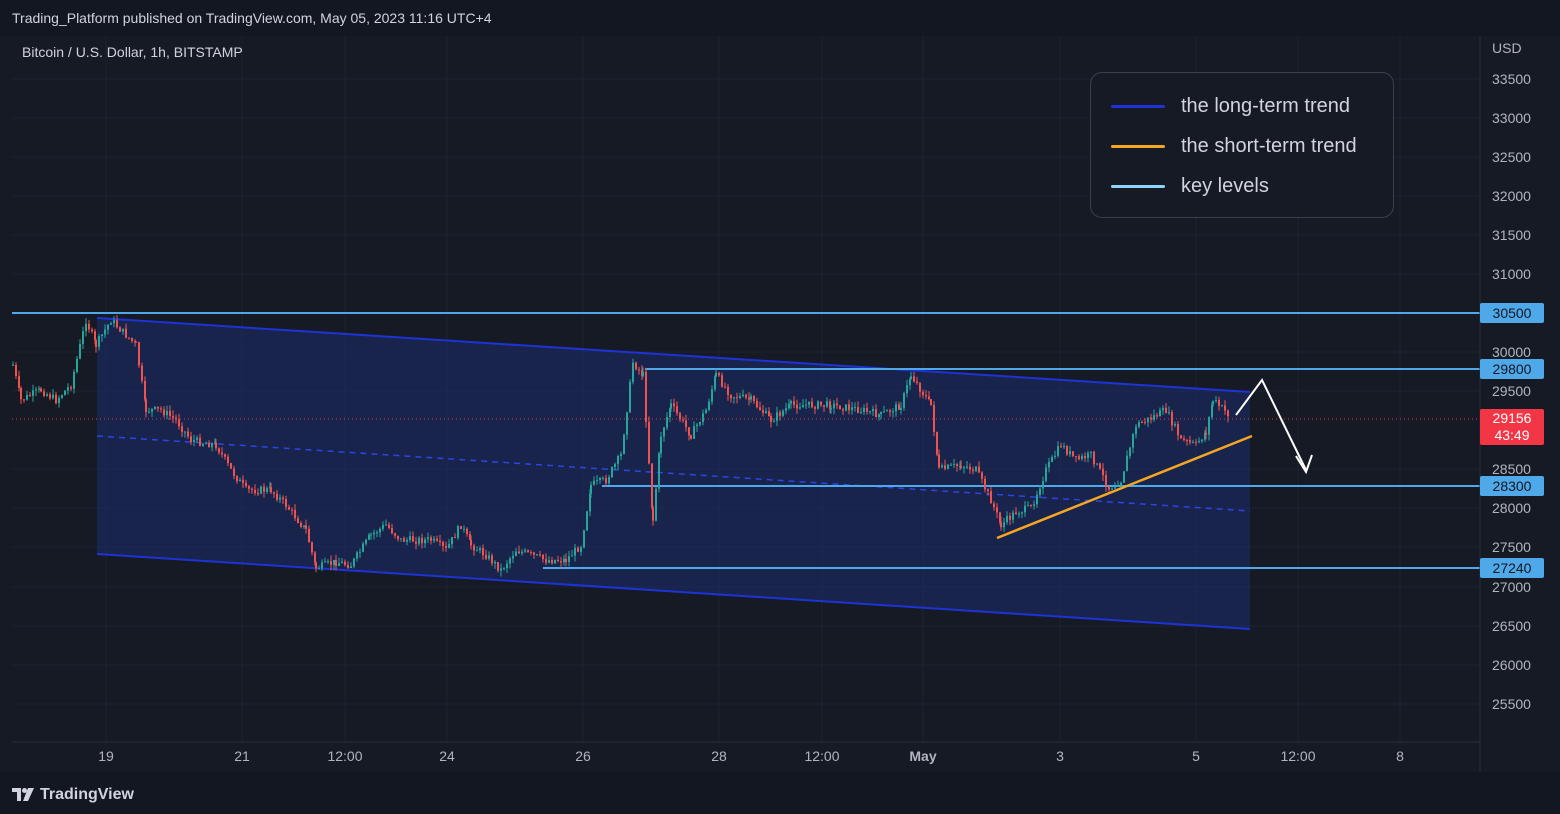 The image size is (1560, 814). Describe the element at coordinates (1511, 469) in the screenshot. I see `price-tick-label: 28500` at that location.